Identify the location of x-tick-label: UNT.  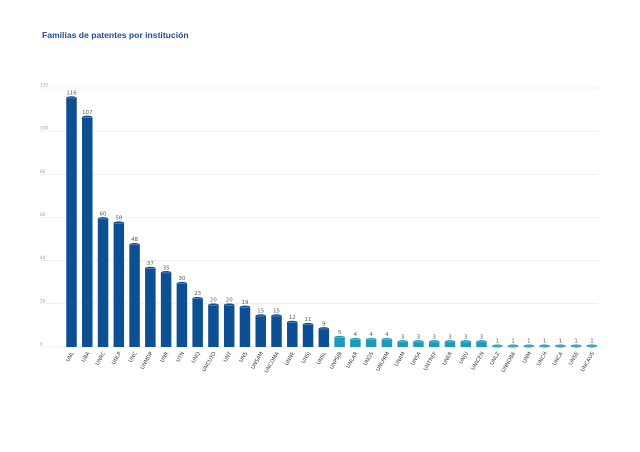
(228, 356).